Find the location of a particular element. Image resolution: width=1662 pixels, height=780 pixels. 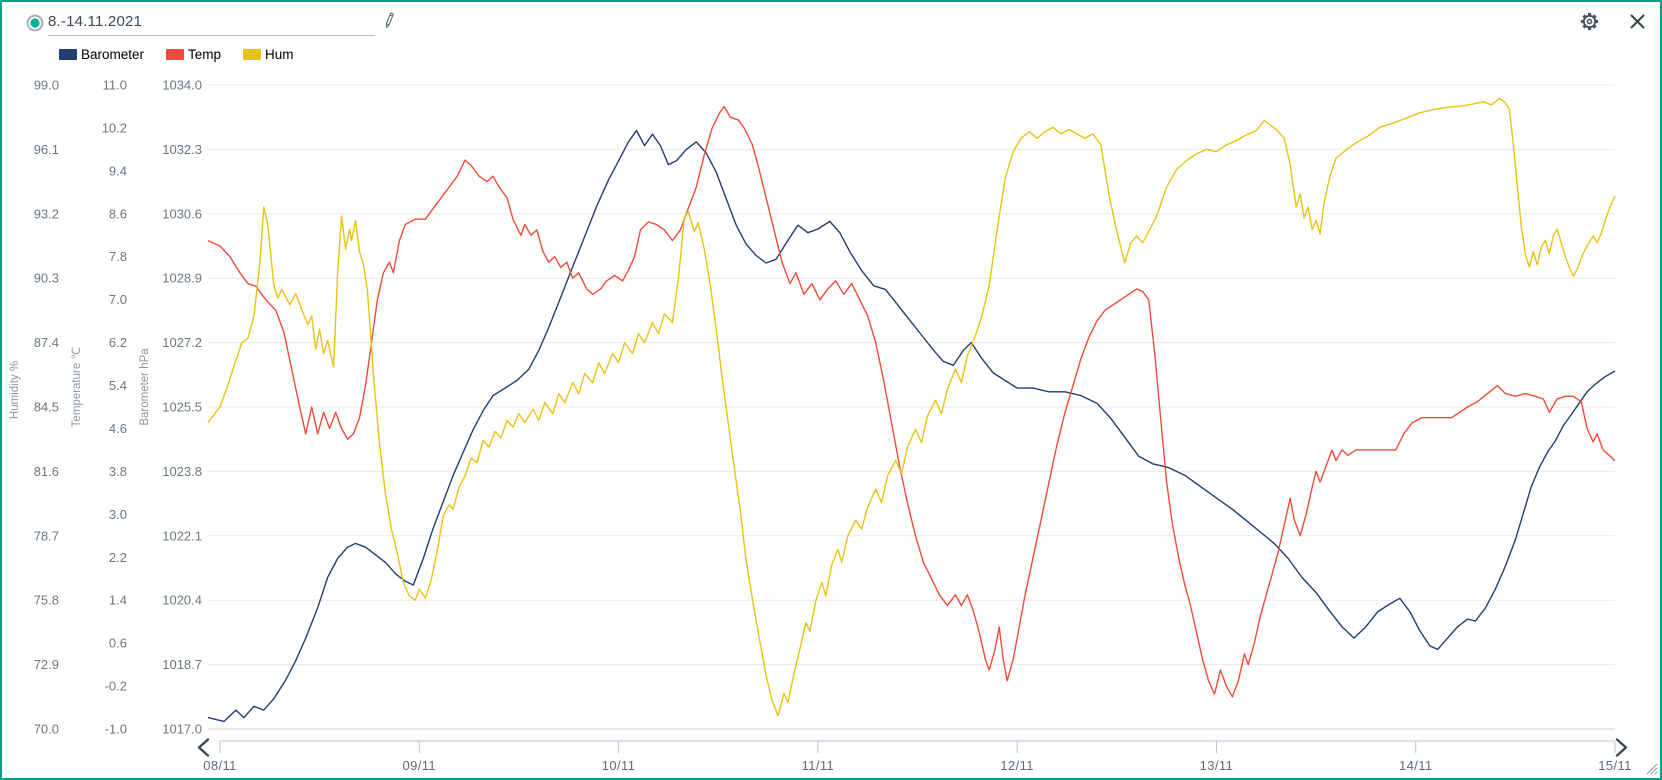

temperature-tick-label: 8.6 is located at coordinates (118, 213).